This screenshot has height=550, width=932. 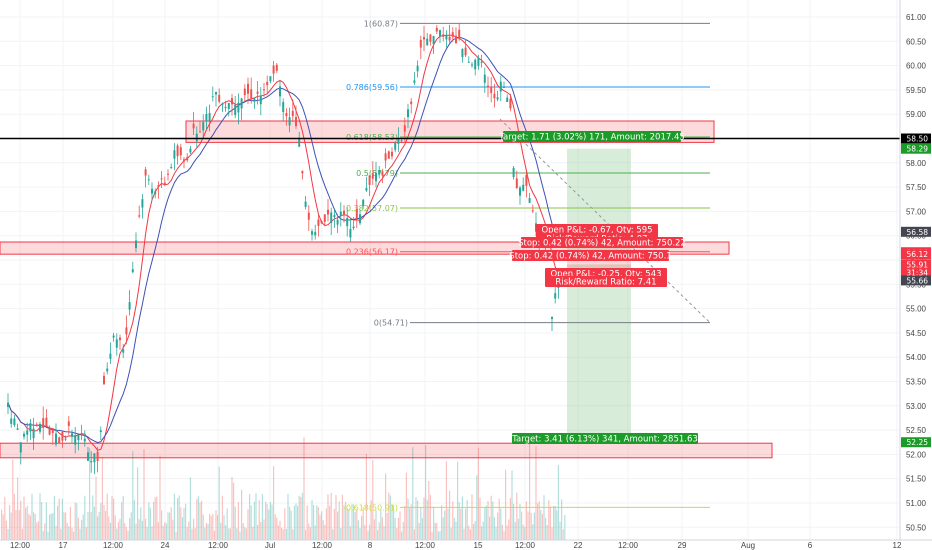 What do you see at coordinates (918, 254) in the screenshot?
I see `price-tag-label: 56.12` at bounding box center [918, 254].